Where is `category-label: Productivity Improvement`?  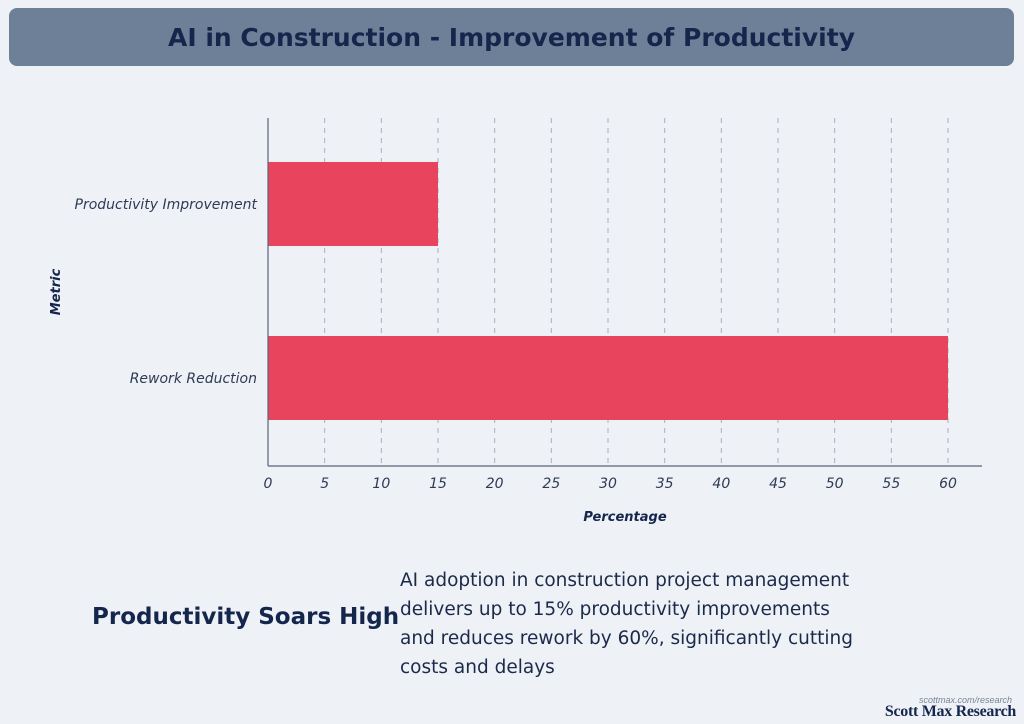 category-label: Productivity Improvement is located at coordinates (166, 205).